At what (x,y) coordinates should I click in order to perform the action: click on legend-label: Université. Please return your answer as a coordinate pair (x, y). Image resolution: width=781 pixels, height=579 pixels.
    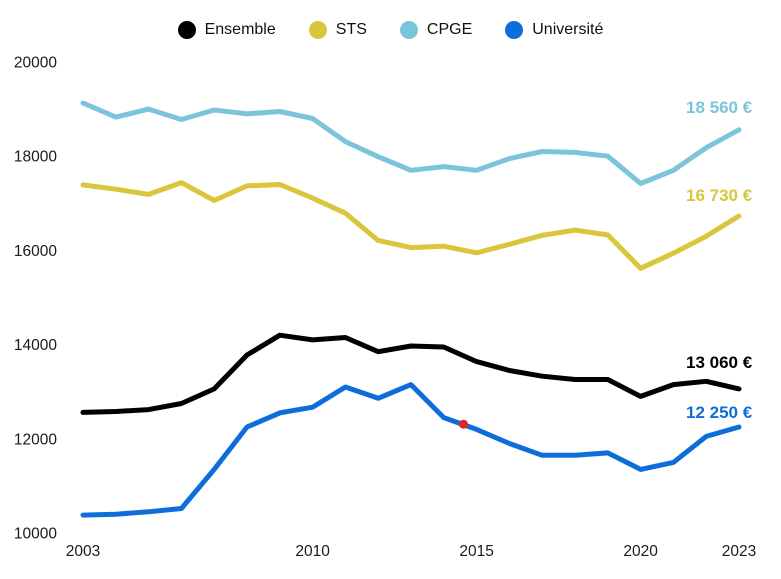
    Looking at the image, I should click on (568, 29).